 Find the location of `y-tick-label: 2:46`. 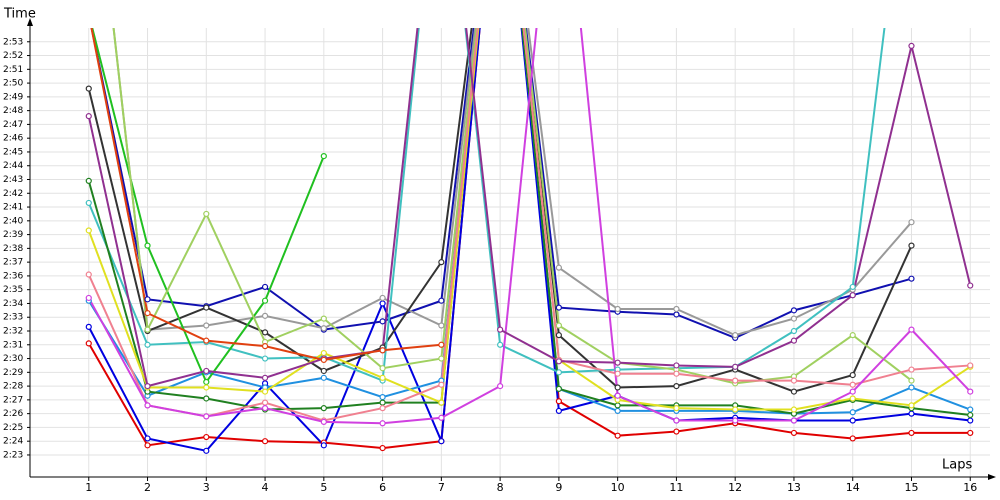

y-tick-label: 2:46 is located at coordinates (13, 139).